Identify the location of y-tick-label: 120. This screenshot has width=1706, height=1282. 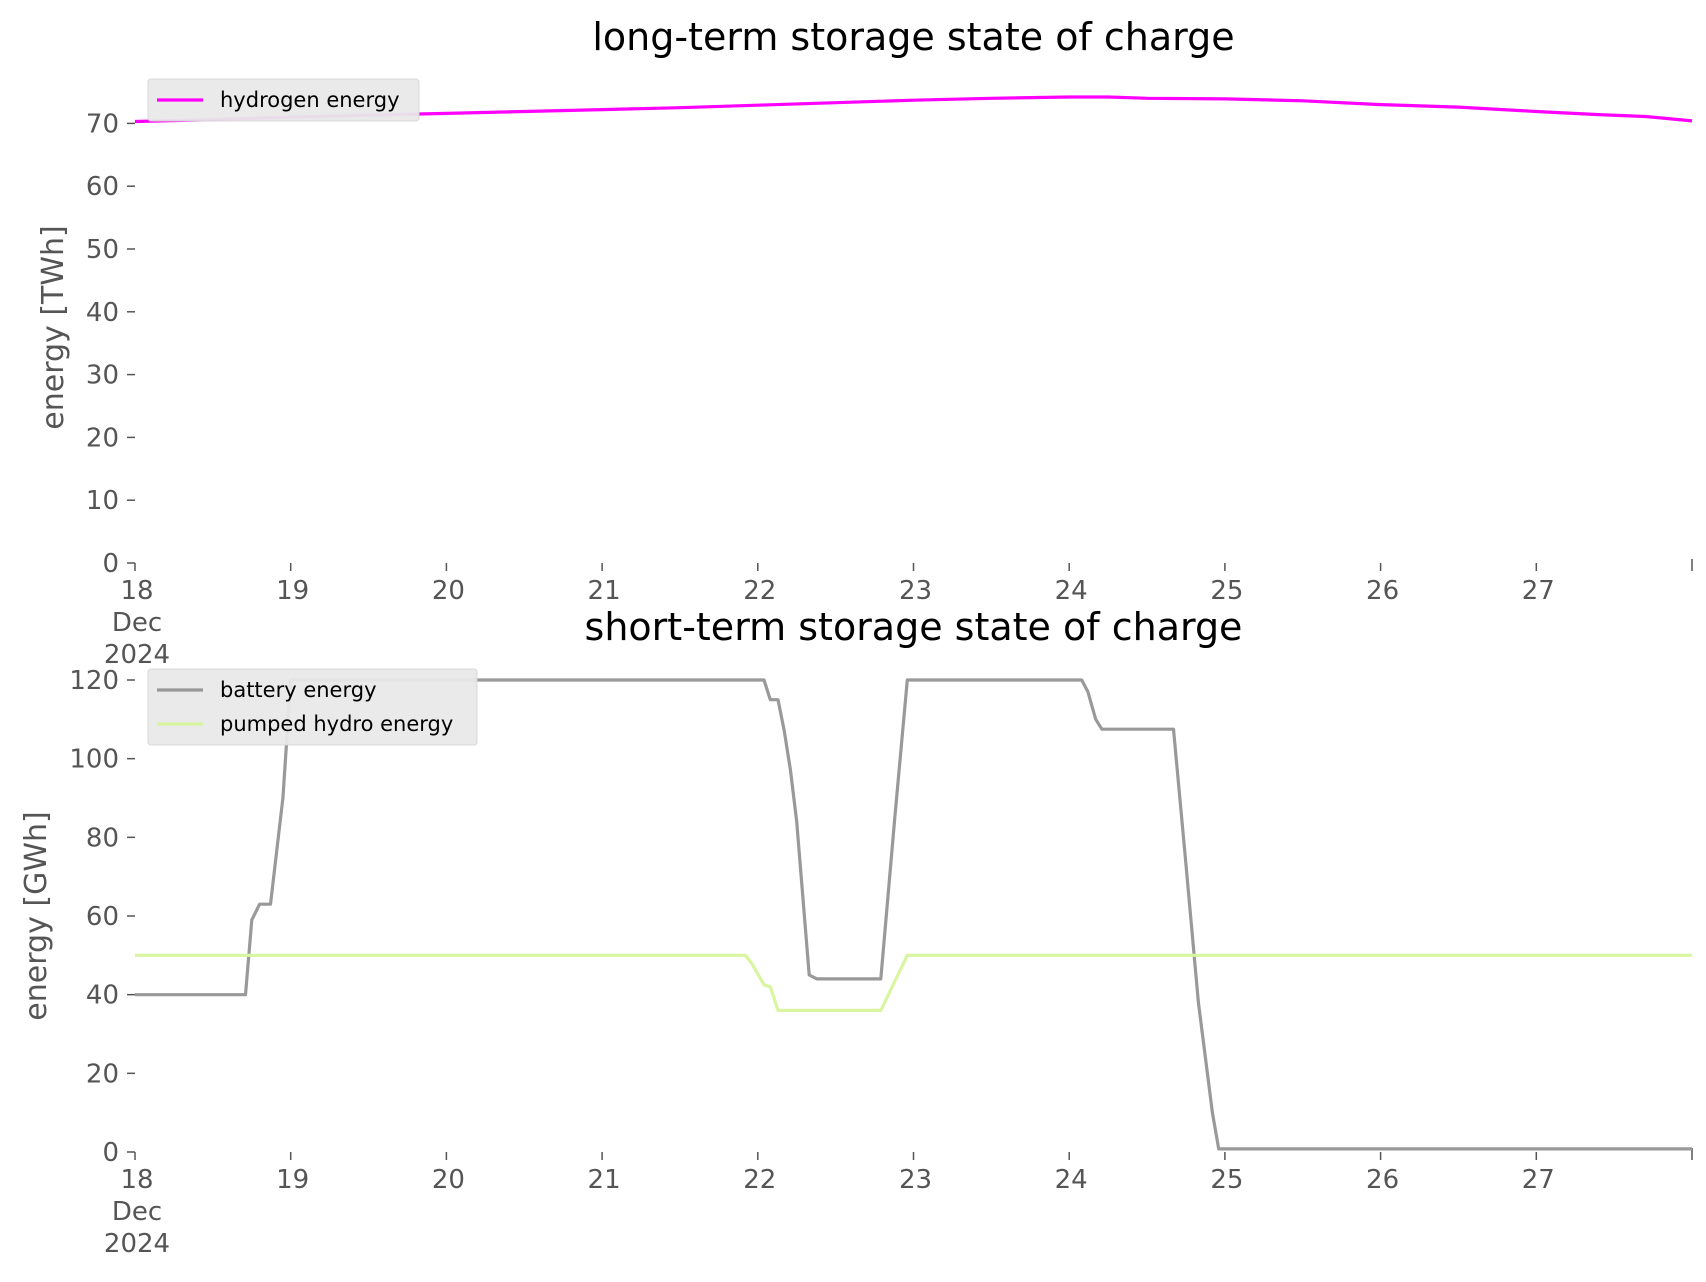
(94, 681).